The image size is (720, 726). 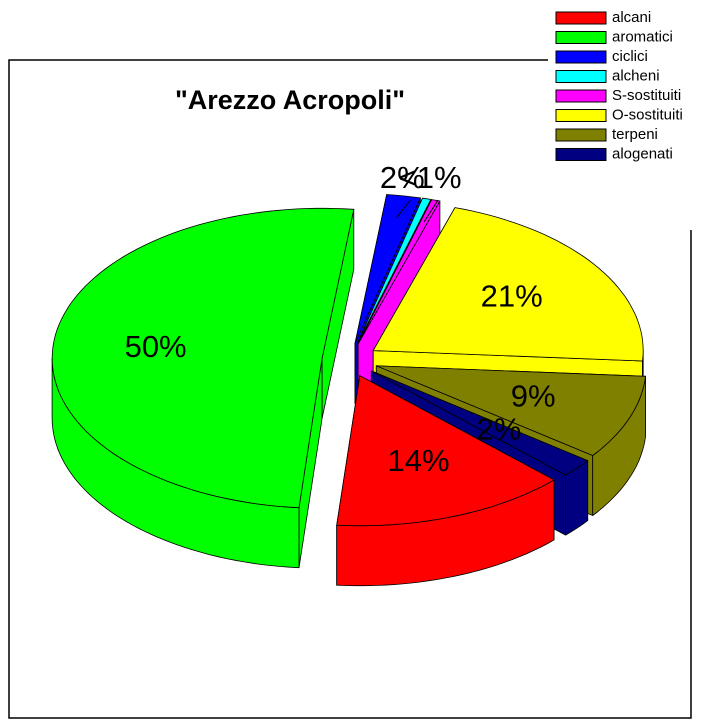 I want to click on chart-title: "Arezzo Acropoli", so click(x=290, y=100).